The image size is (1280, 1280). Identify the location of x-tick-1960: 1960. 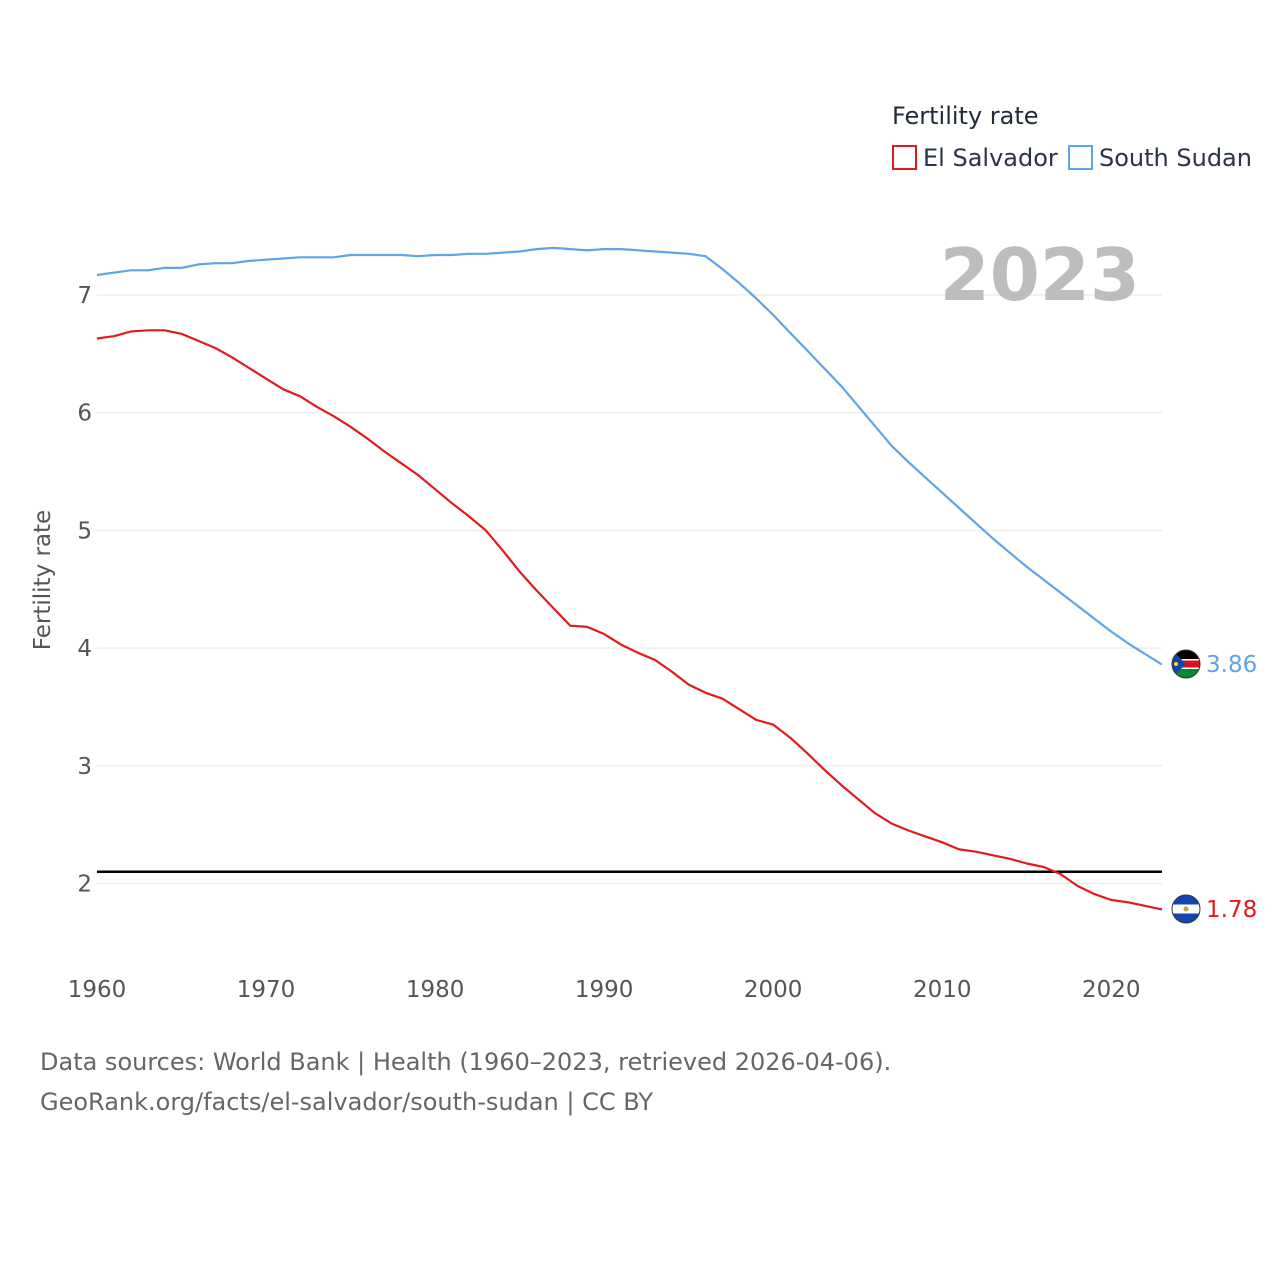
(97, 990).